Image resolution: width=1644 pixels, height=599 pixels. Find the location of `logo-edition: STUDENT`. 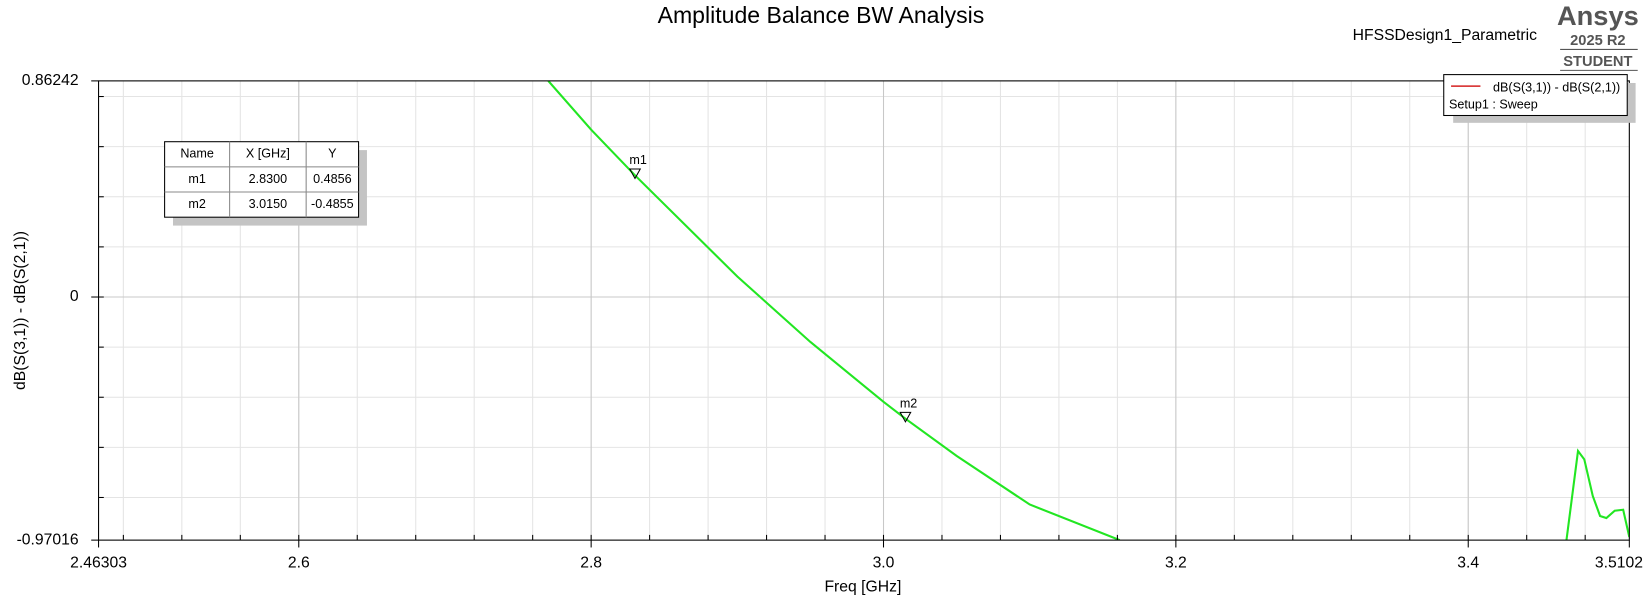

logo-edition: STUDENT is located at coordinates (1597, 62).